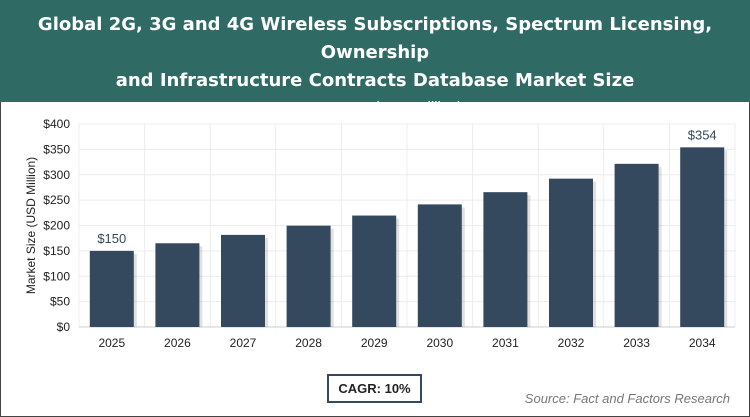  What do you see at coordinates (111, 288) in the screenshot?
I see `bar-2025` at bounding box center [111, 288].